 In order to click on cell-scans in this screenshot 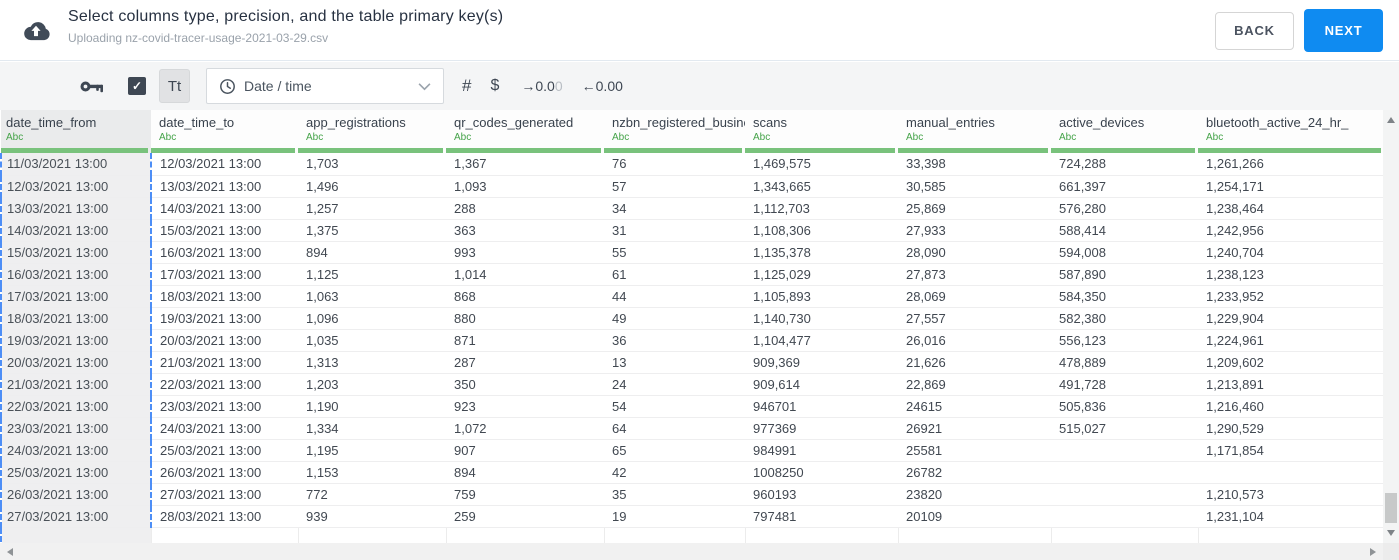, I will do `click(822, 535)`.